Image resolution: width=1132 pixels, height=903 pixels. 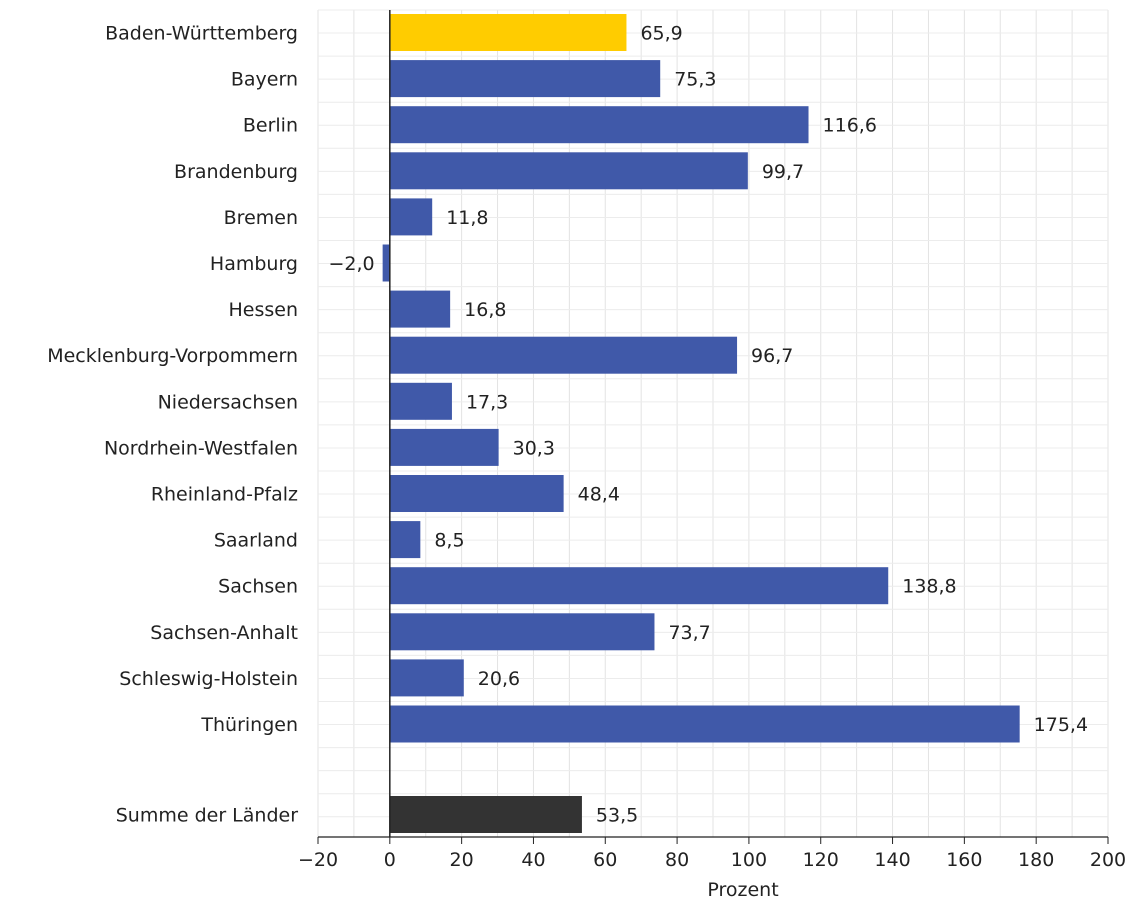 I want to click on value-label: 17,3, so click(x=487, y=402).